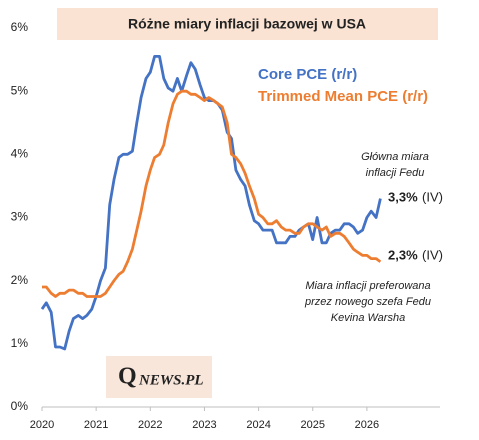  Describe the element at coordinates (313, 425) in the screenshot. I see `x-tick-label: 2025` at that location.